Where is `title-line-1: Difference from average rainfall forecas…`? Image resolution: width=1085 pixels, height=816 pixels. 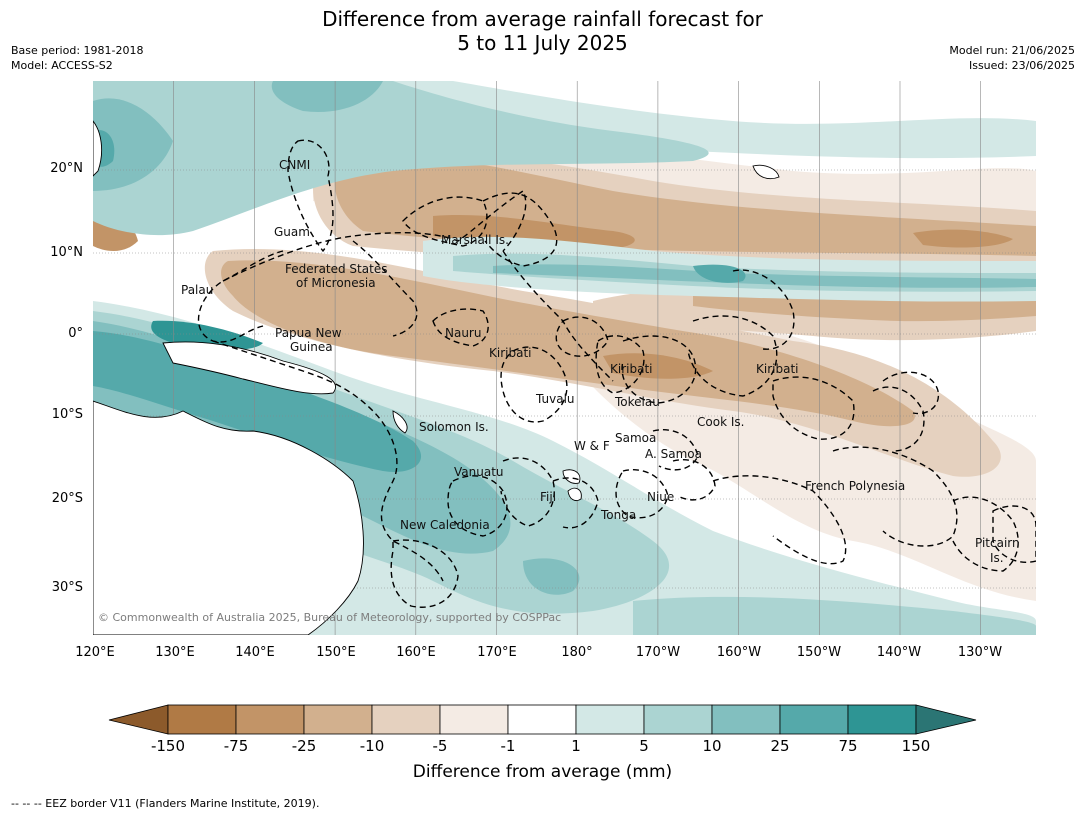
title-line-1: Difference from average rainfall forecas… is located at coordinates (542, 19).